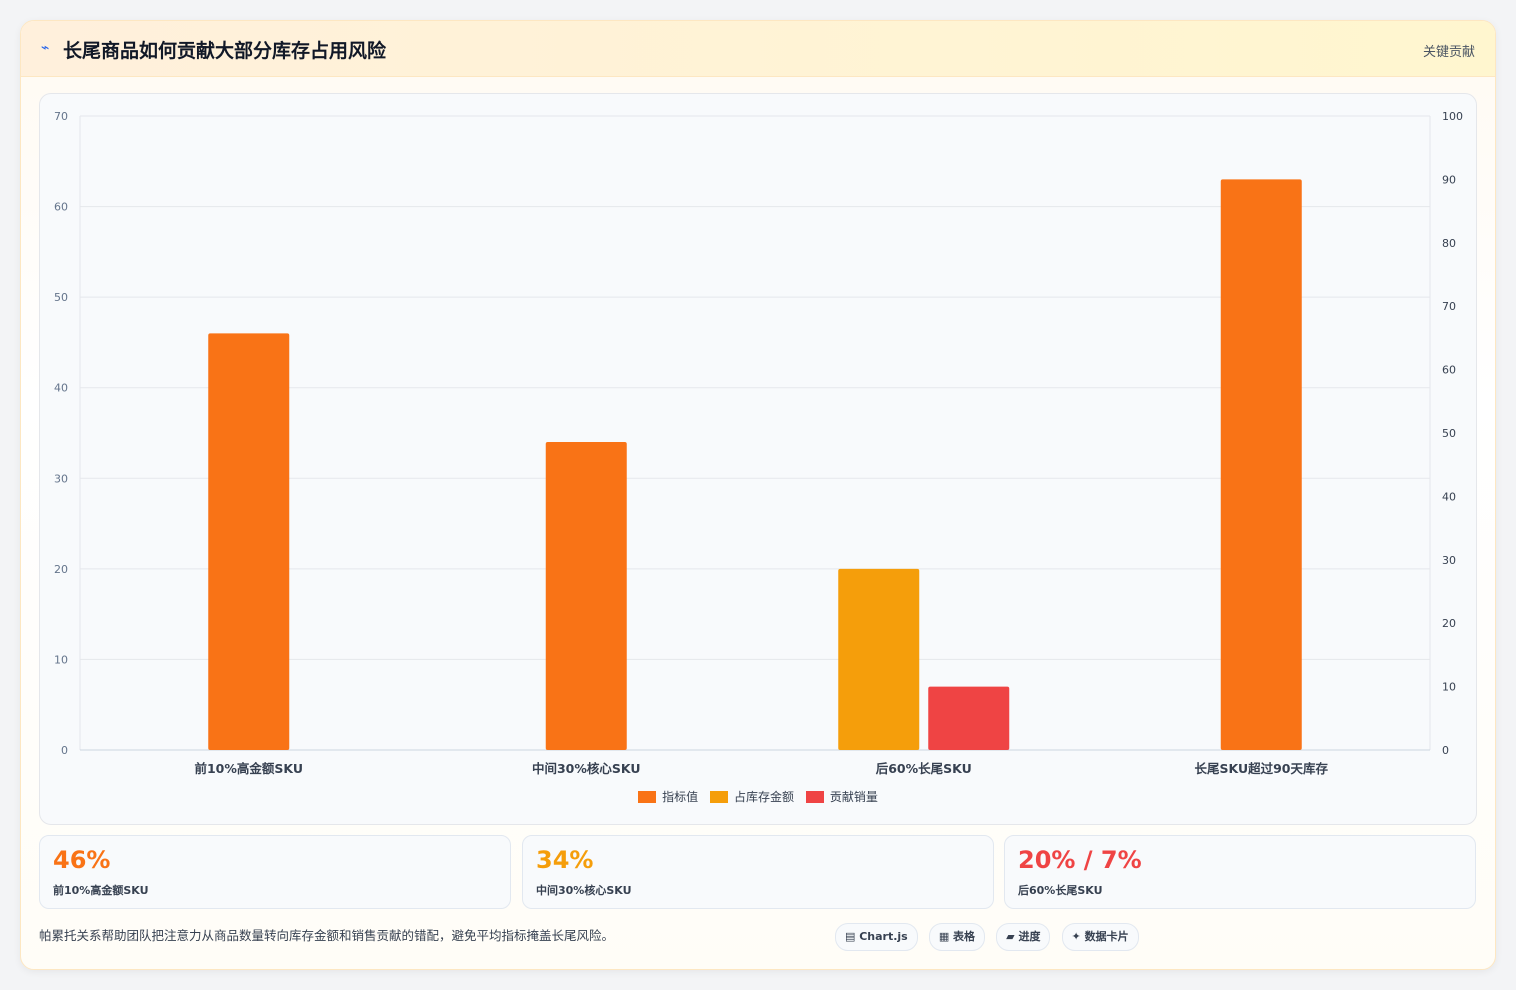 This screenshot has width=1516, height=990. Describe the element at coordinates (248, 768) in the screenshot. I see `x-tick-label: 前10%高金额SKU` at that location.